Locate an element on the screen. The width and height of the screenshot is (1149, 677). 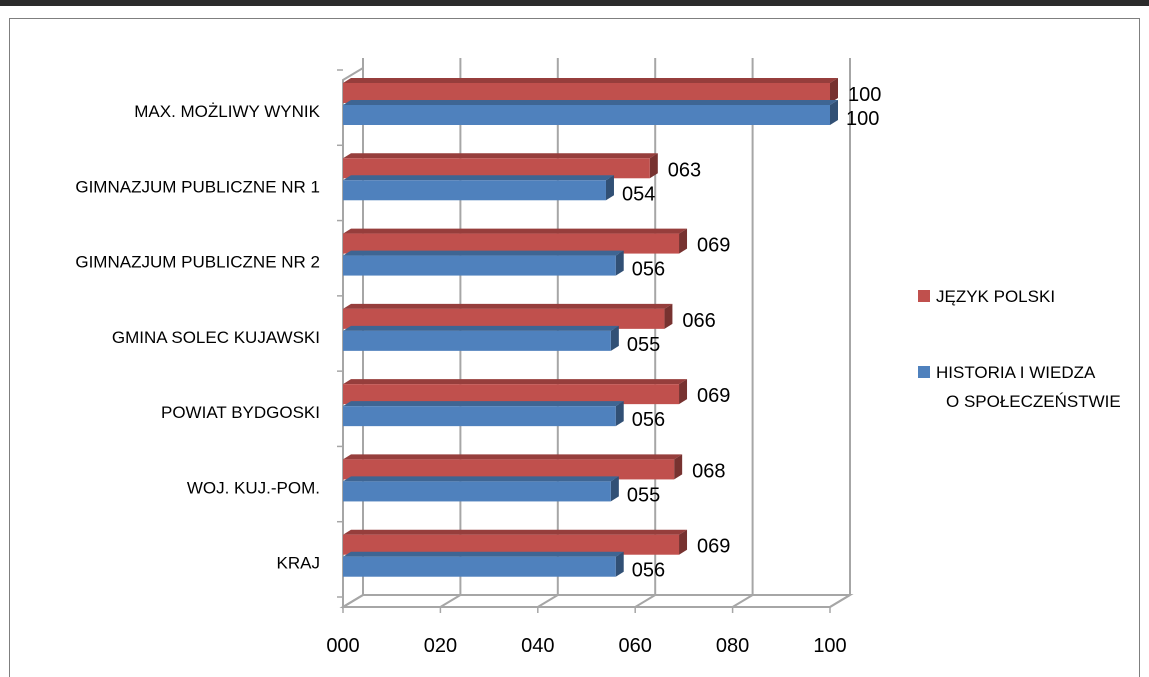
data-label: 068 is located at coordinates (708, 471).